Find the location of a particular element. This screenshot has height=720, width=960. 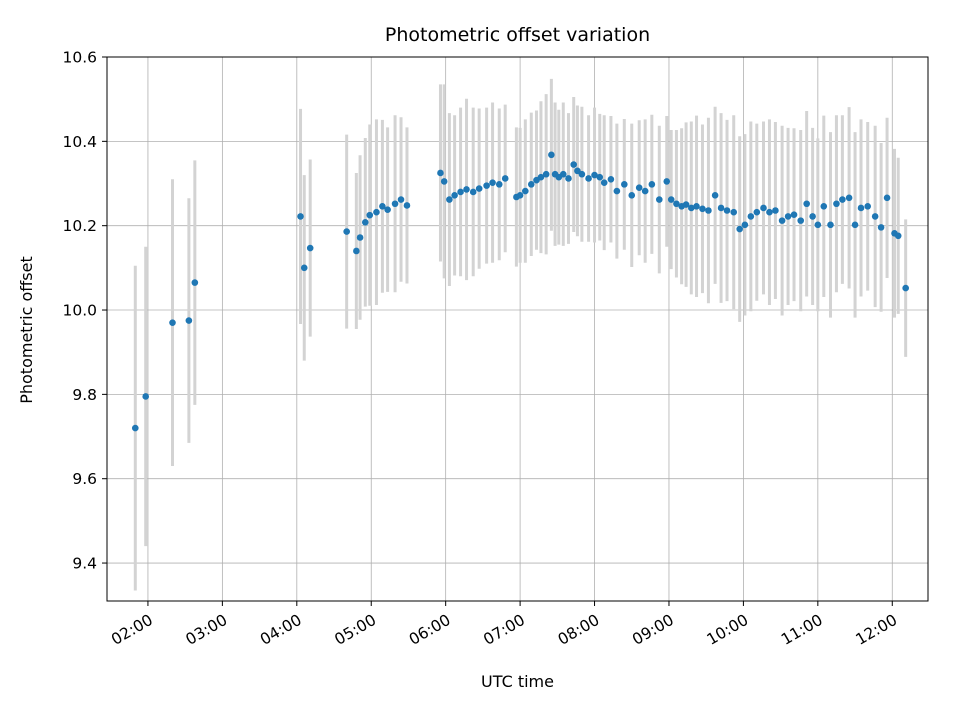

x-tick-label: 05:00 is located at coordinates (356, 630).